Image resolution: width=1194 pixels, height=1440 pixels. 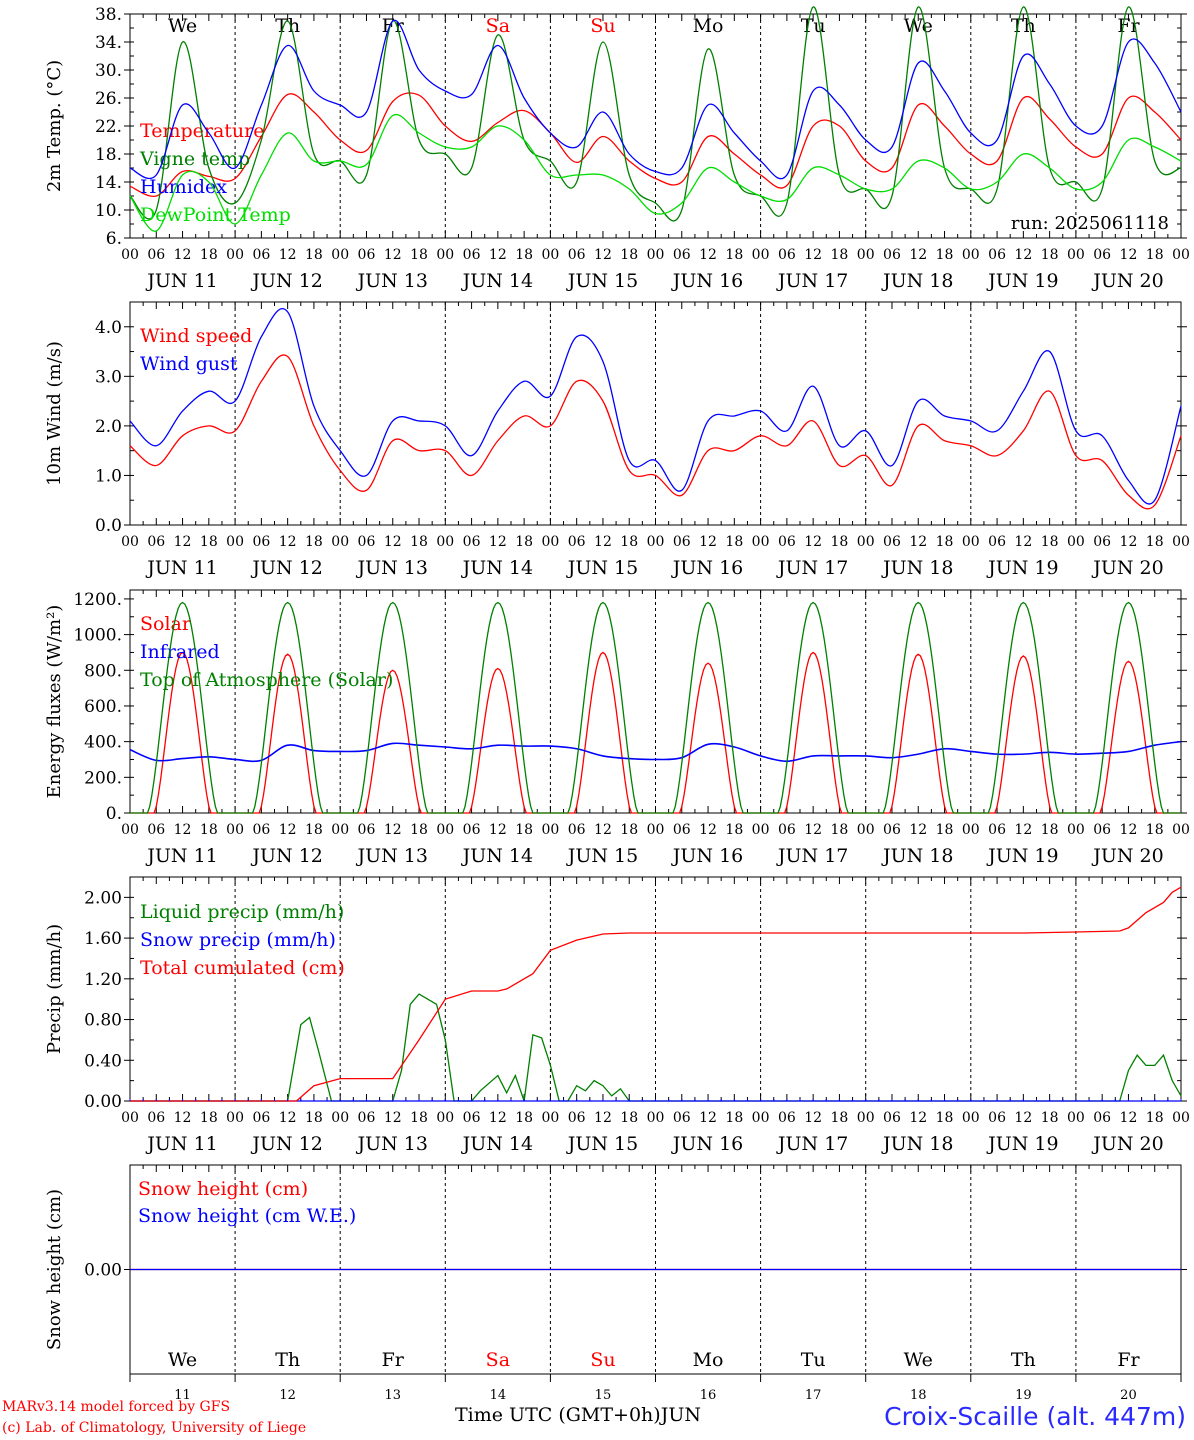 What do you see at coordinates (498, 1394) in the screenshot?
I see `x-day-number: 14` at bounding box center [498, 1394].